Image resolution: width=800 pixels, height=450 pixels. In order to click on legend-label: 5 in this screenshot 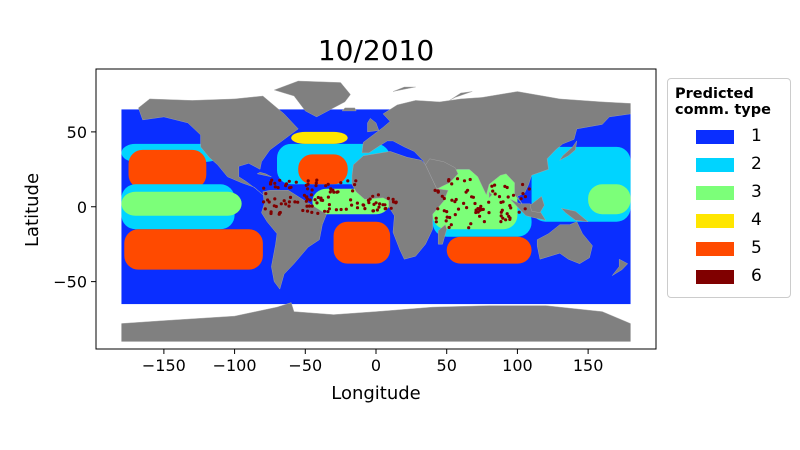, I will do `click(756, 248)`.